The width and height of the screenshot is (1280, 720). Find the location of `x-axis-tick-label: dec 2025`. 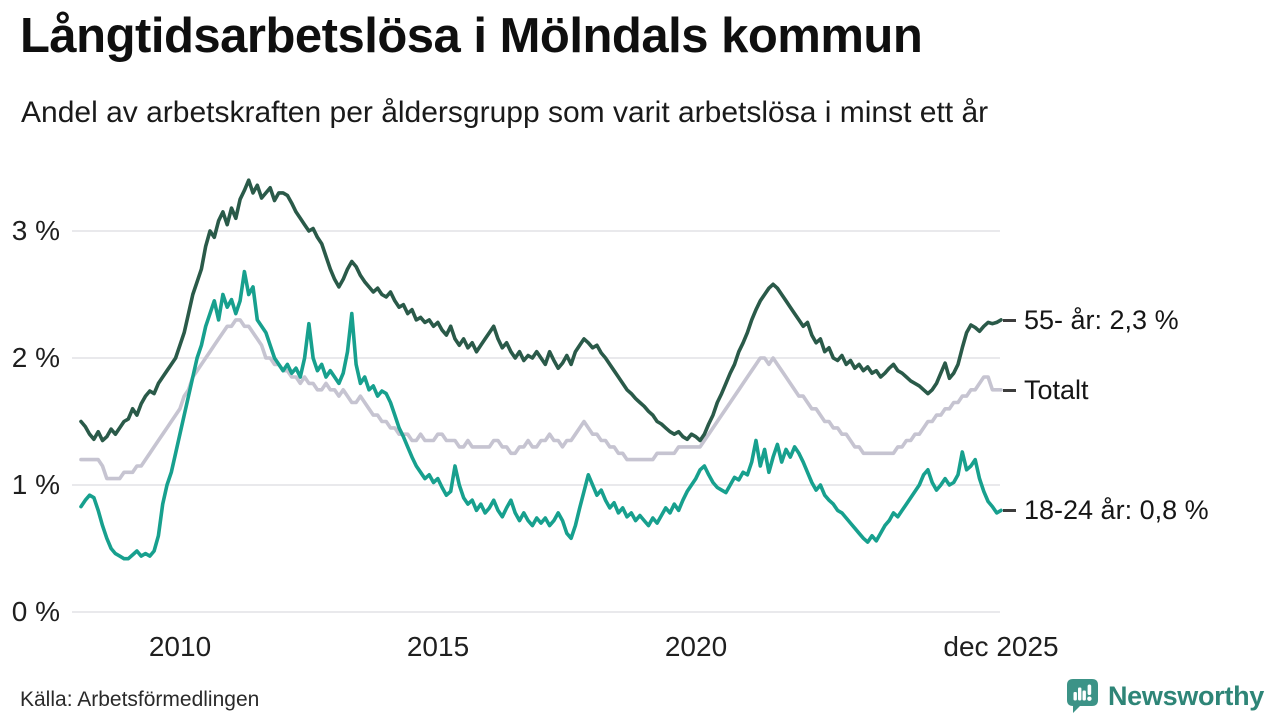

x-axis-tick-label: dec 2025 is located at coordinates (1001, 646).